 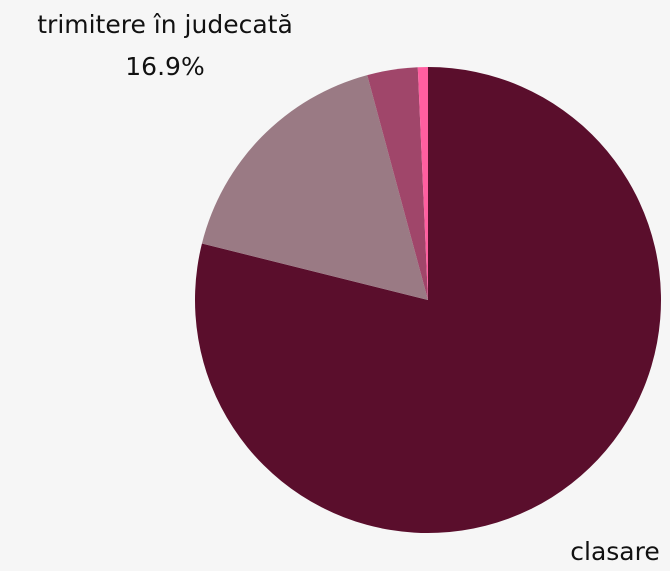 What do you see at coordinates (165, 24) in the screenshot?
I see `slice-label: trimitere în judecată` at bounding box center [165, 24].